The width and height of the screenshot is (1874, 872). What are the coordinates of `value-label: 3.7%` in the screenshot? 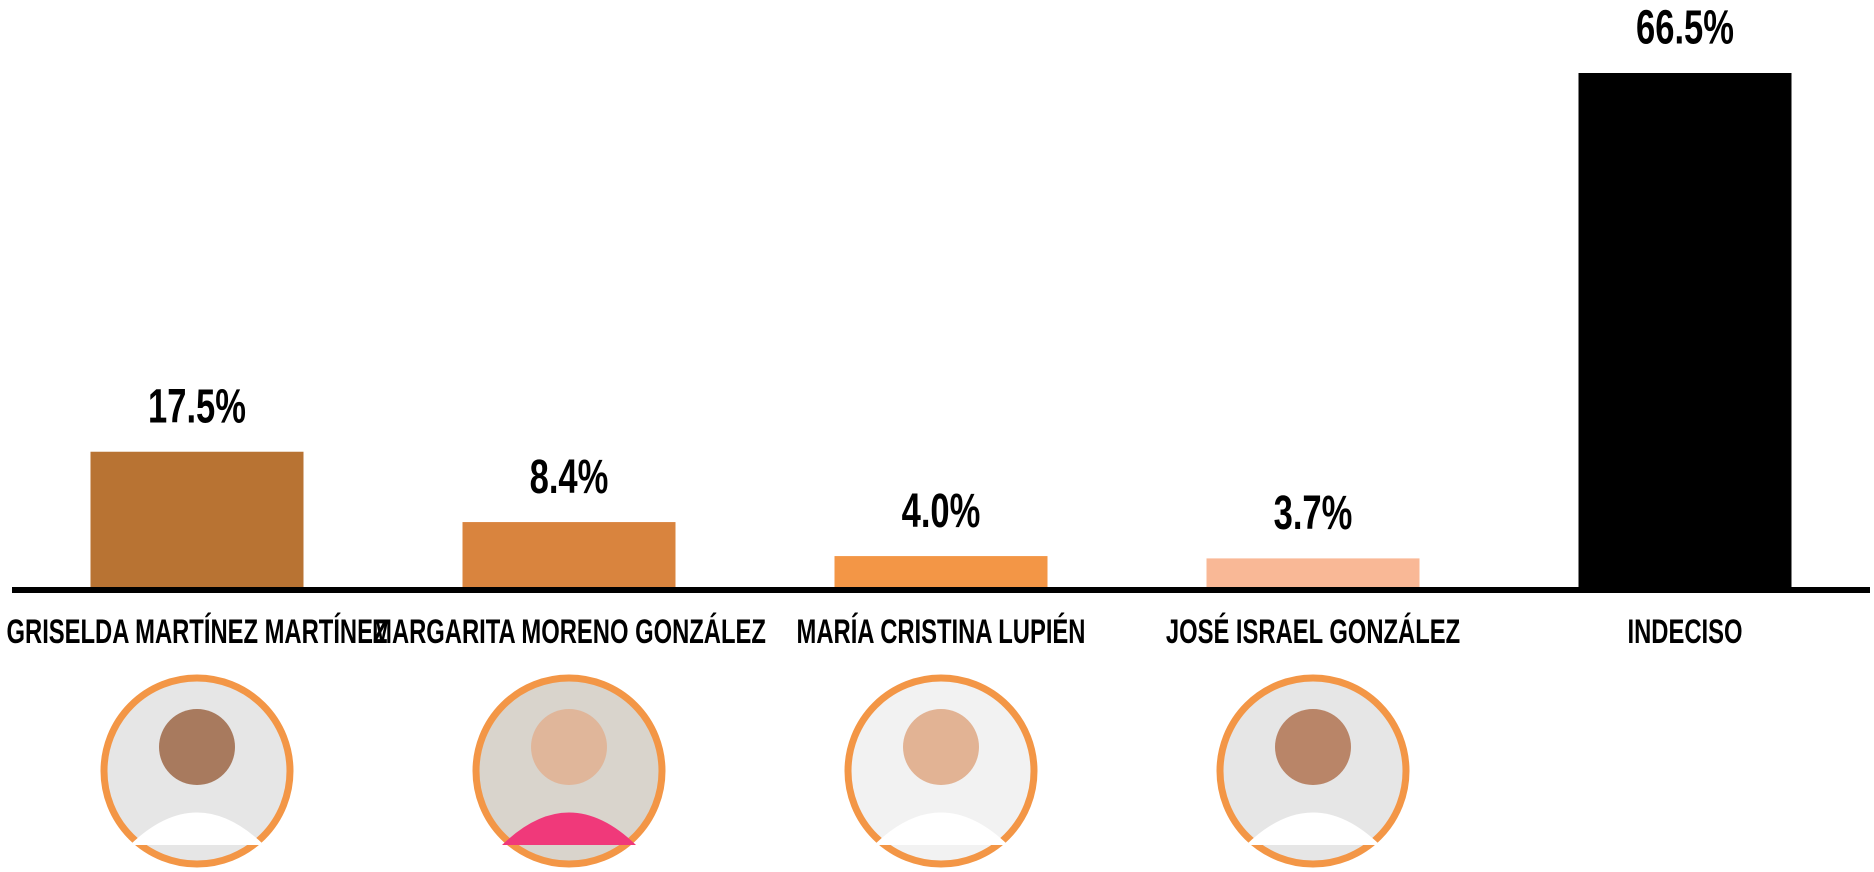 It's located at (1313, 512).